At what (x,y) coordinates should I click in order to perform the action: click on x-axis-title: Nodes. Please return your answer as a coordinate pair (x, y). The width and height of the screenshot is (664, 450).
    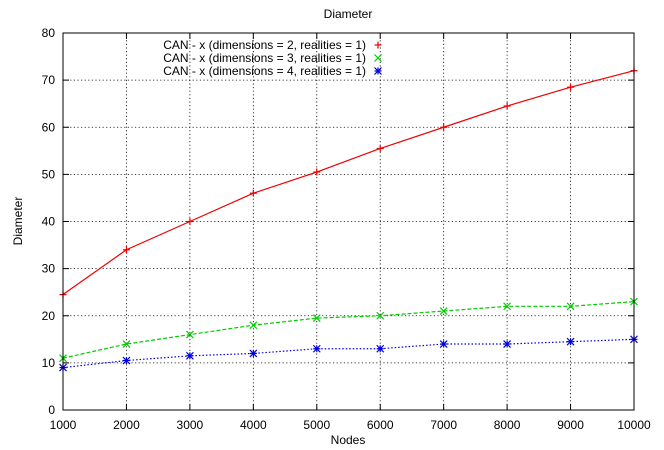
    Looking at the image, I should click on (348, 440).